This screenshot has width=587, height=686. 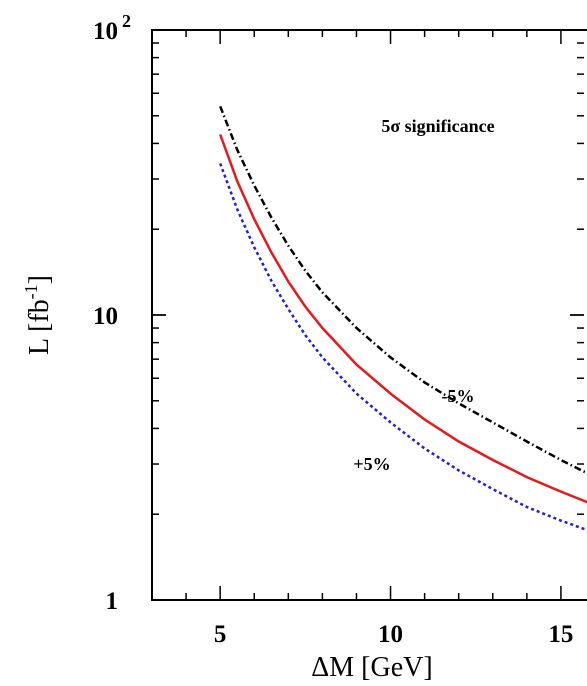 I want to click on annotation-significance: 5σ significance, so click(x=437, y=126).